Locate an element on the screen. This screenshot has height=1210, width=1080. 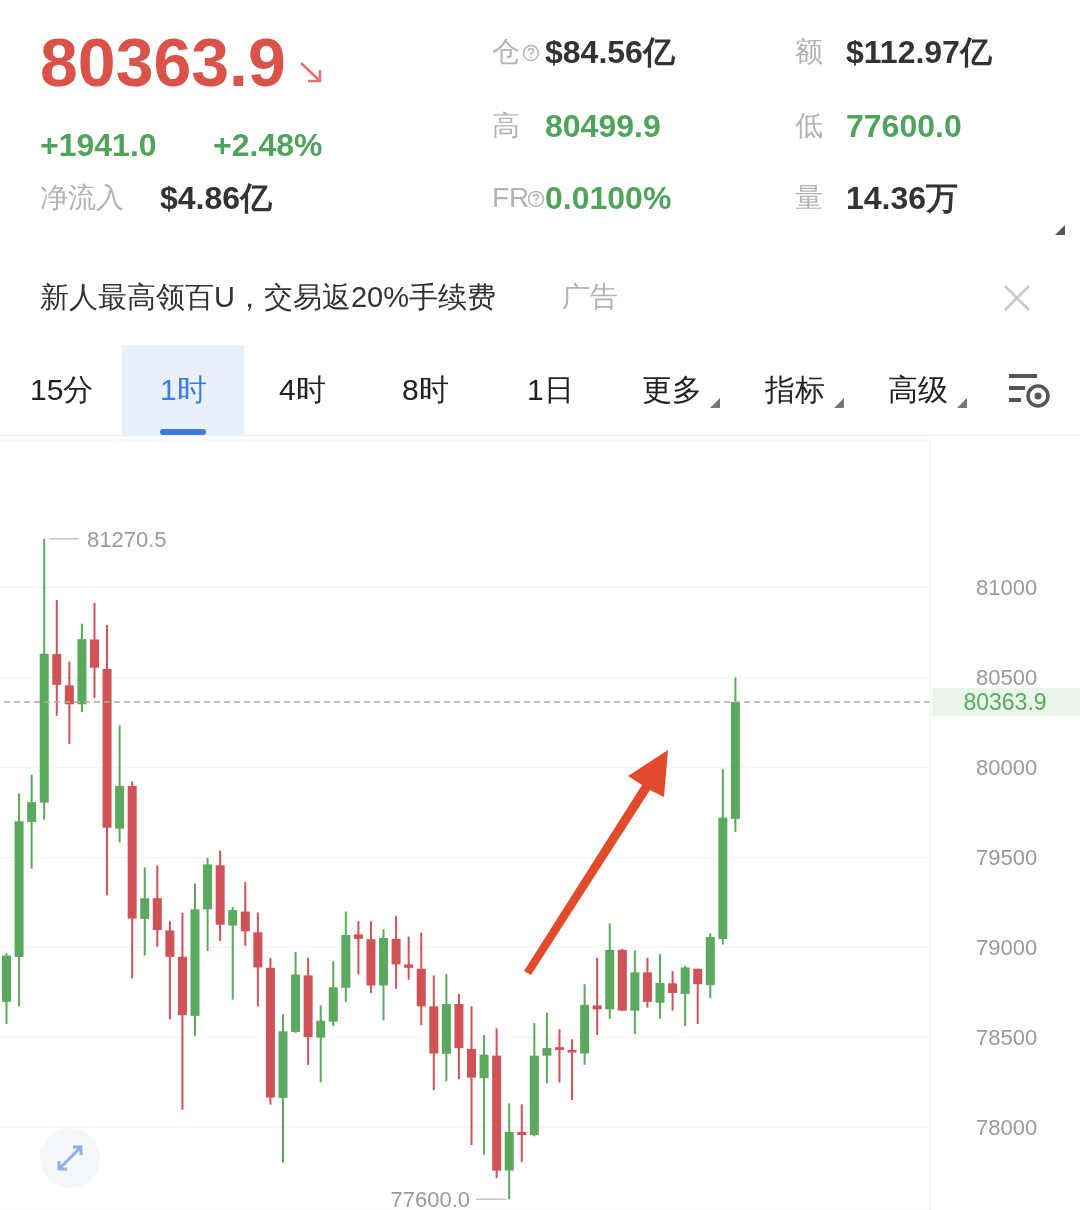
text: 新人最高领百U，交易返20%手续费 is located at coordinates (268, 296).